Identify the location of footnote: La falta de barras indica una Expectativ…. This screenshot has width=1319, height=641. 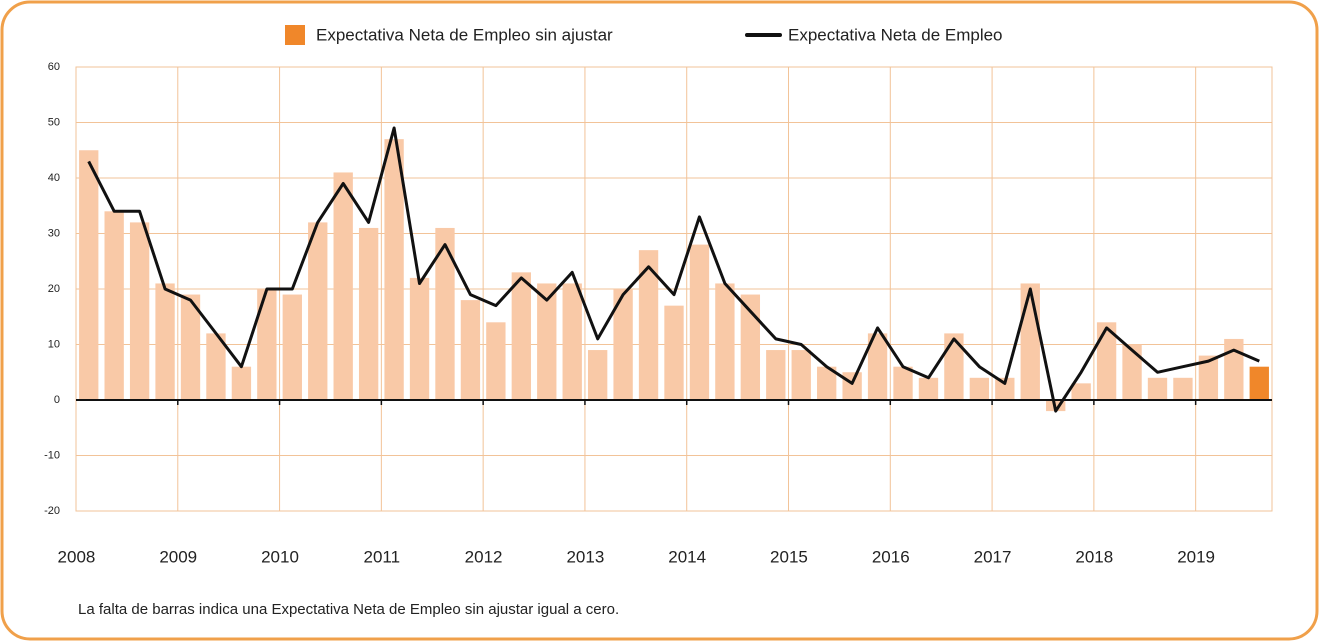
(348, 609).